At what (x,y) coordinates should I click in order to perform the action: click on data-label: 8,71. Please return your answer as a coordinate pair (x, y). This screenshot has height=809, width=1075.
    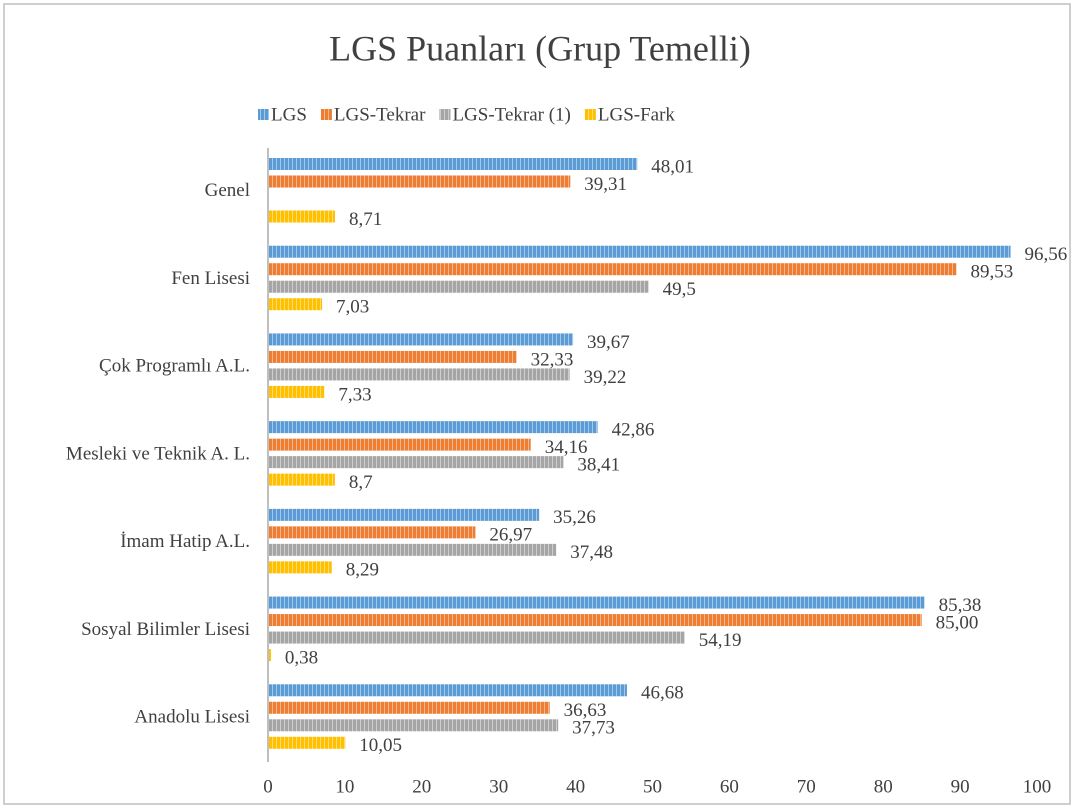
    Looking at the image, I should click on (365, 219).